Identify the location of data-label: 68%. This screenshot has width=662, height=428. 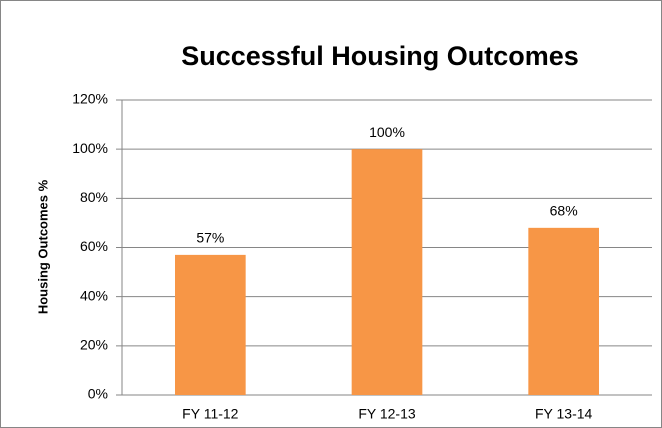
(564, 211).